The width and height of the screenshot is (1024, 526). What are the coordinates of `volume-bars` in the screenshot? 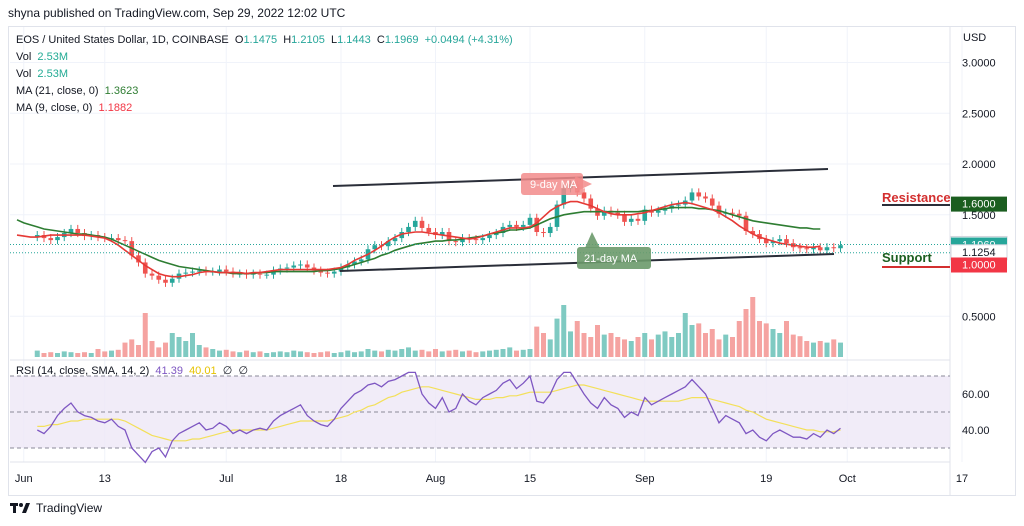 It's located at (438, 327).